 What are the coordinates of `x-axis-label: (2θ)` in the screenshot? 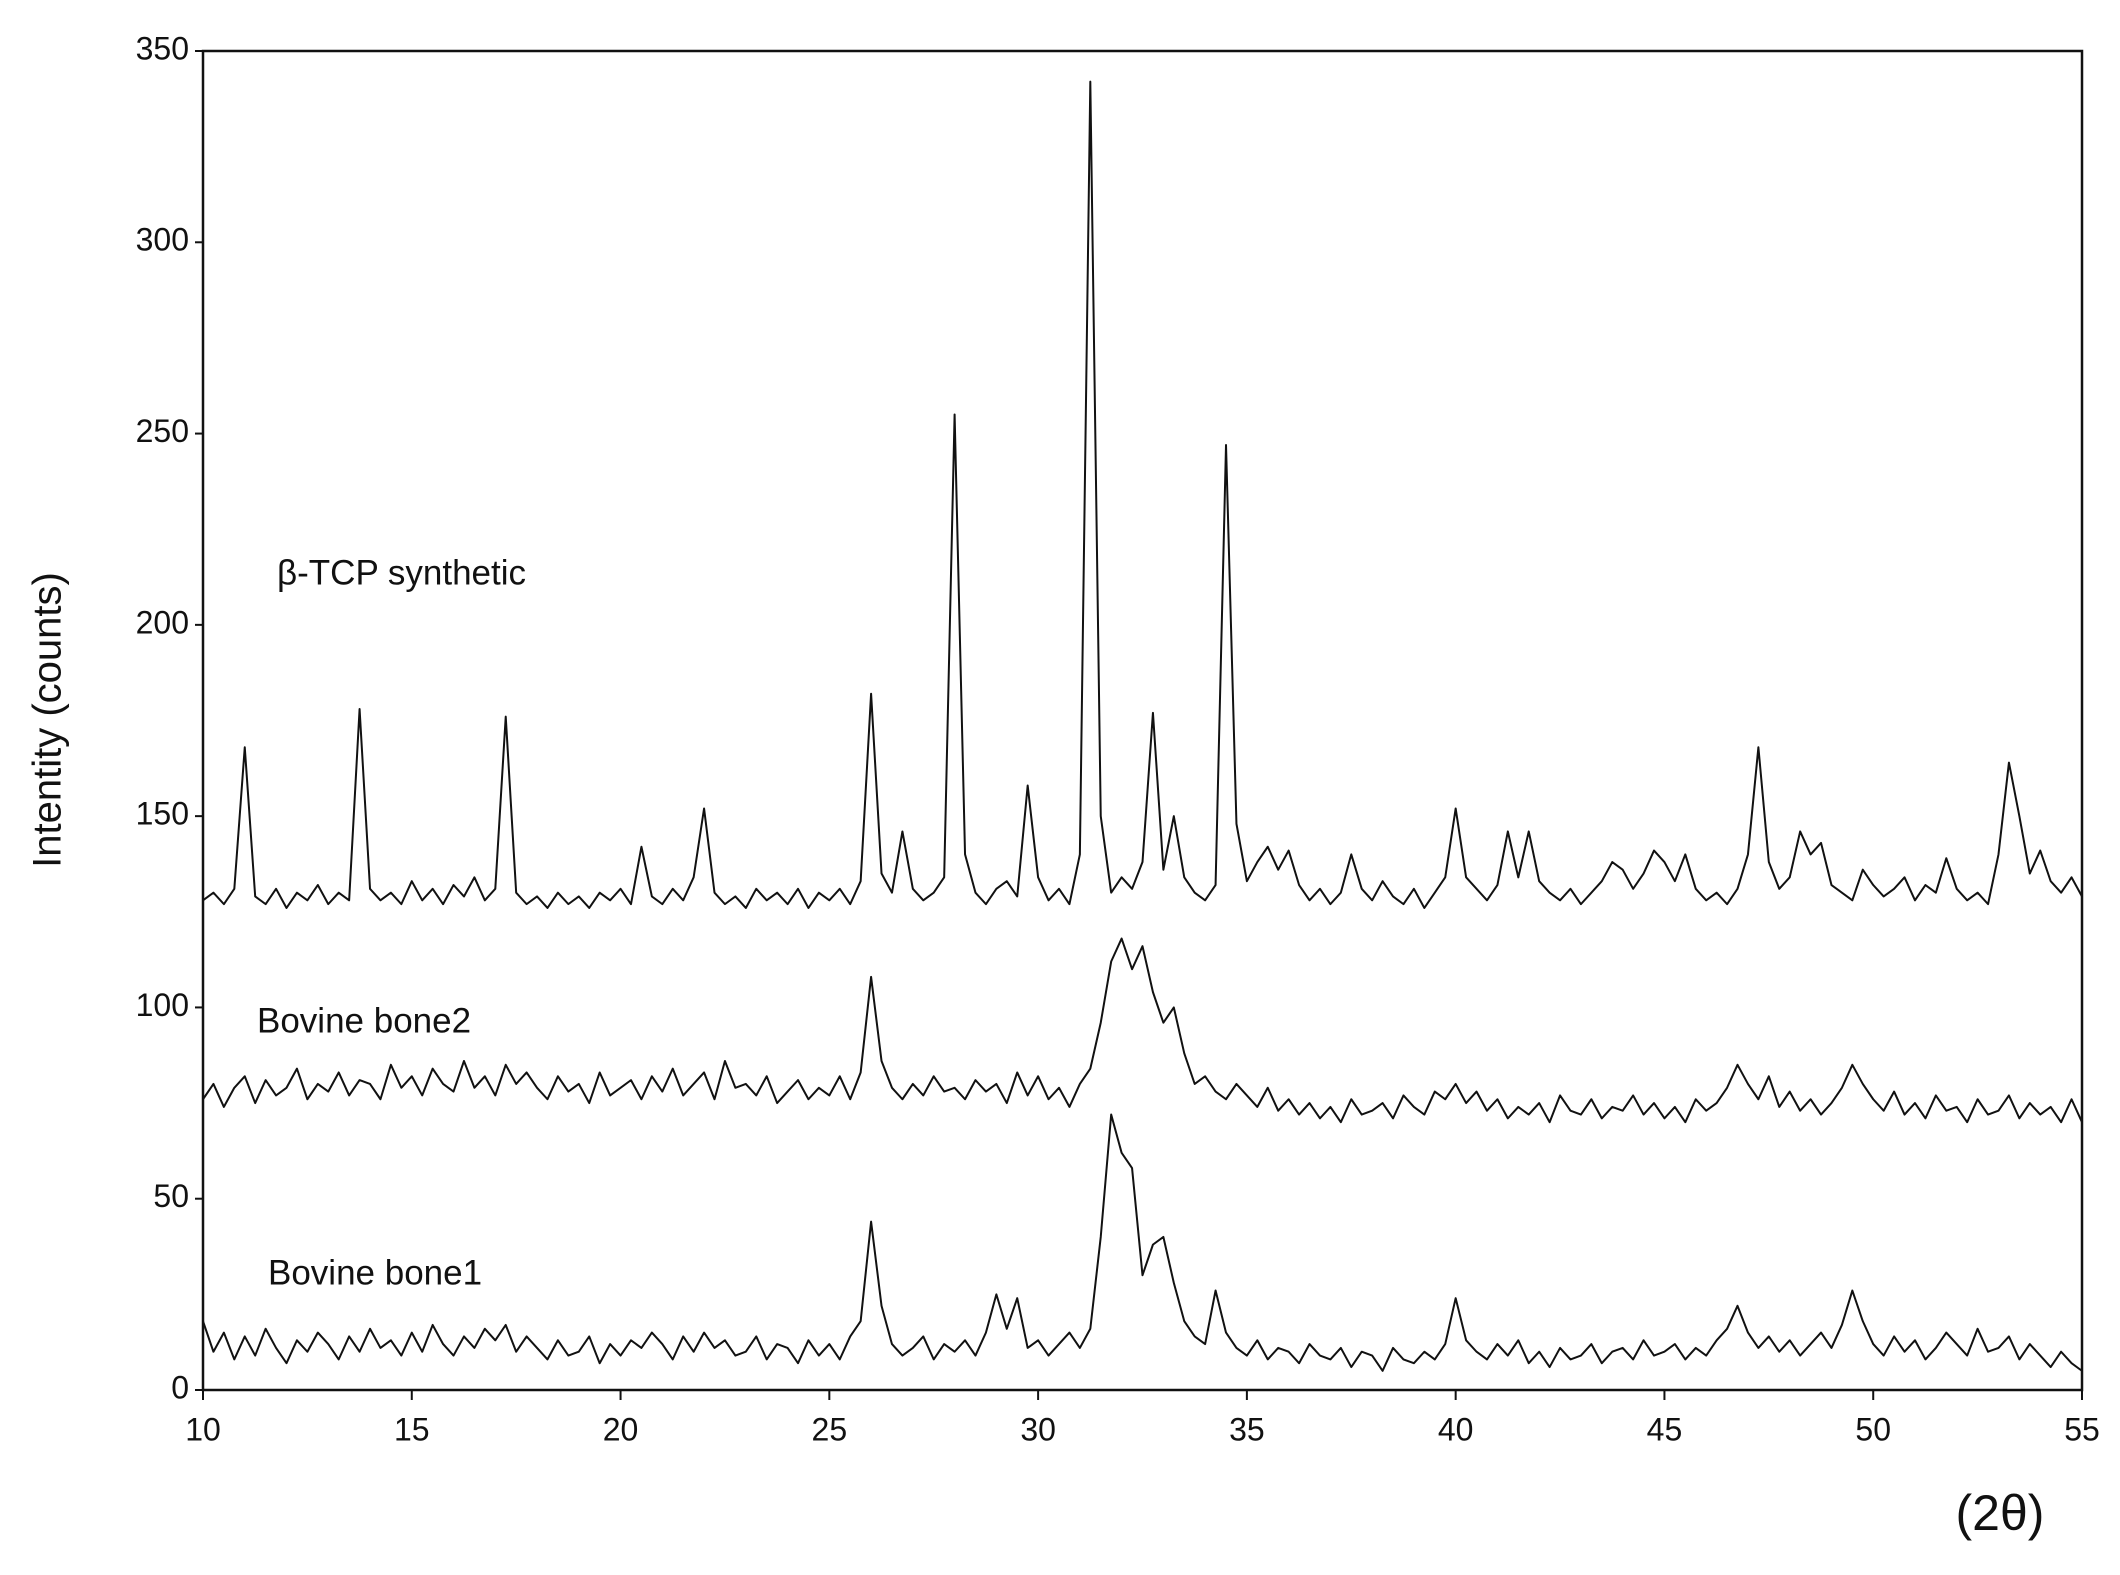 It's located at (2000, 1513).